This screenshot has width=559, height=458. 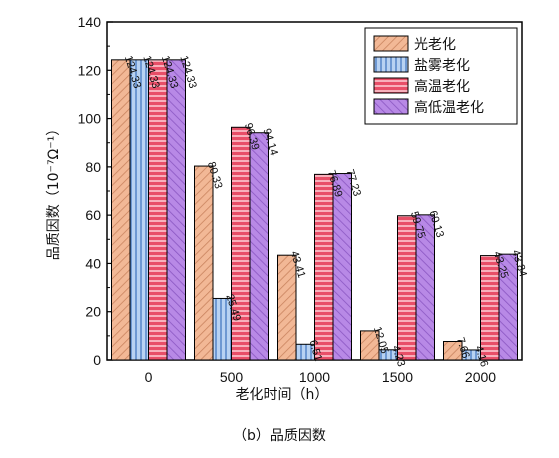 I want to click on y-tick-label: 120, so click(x=90, y=70).